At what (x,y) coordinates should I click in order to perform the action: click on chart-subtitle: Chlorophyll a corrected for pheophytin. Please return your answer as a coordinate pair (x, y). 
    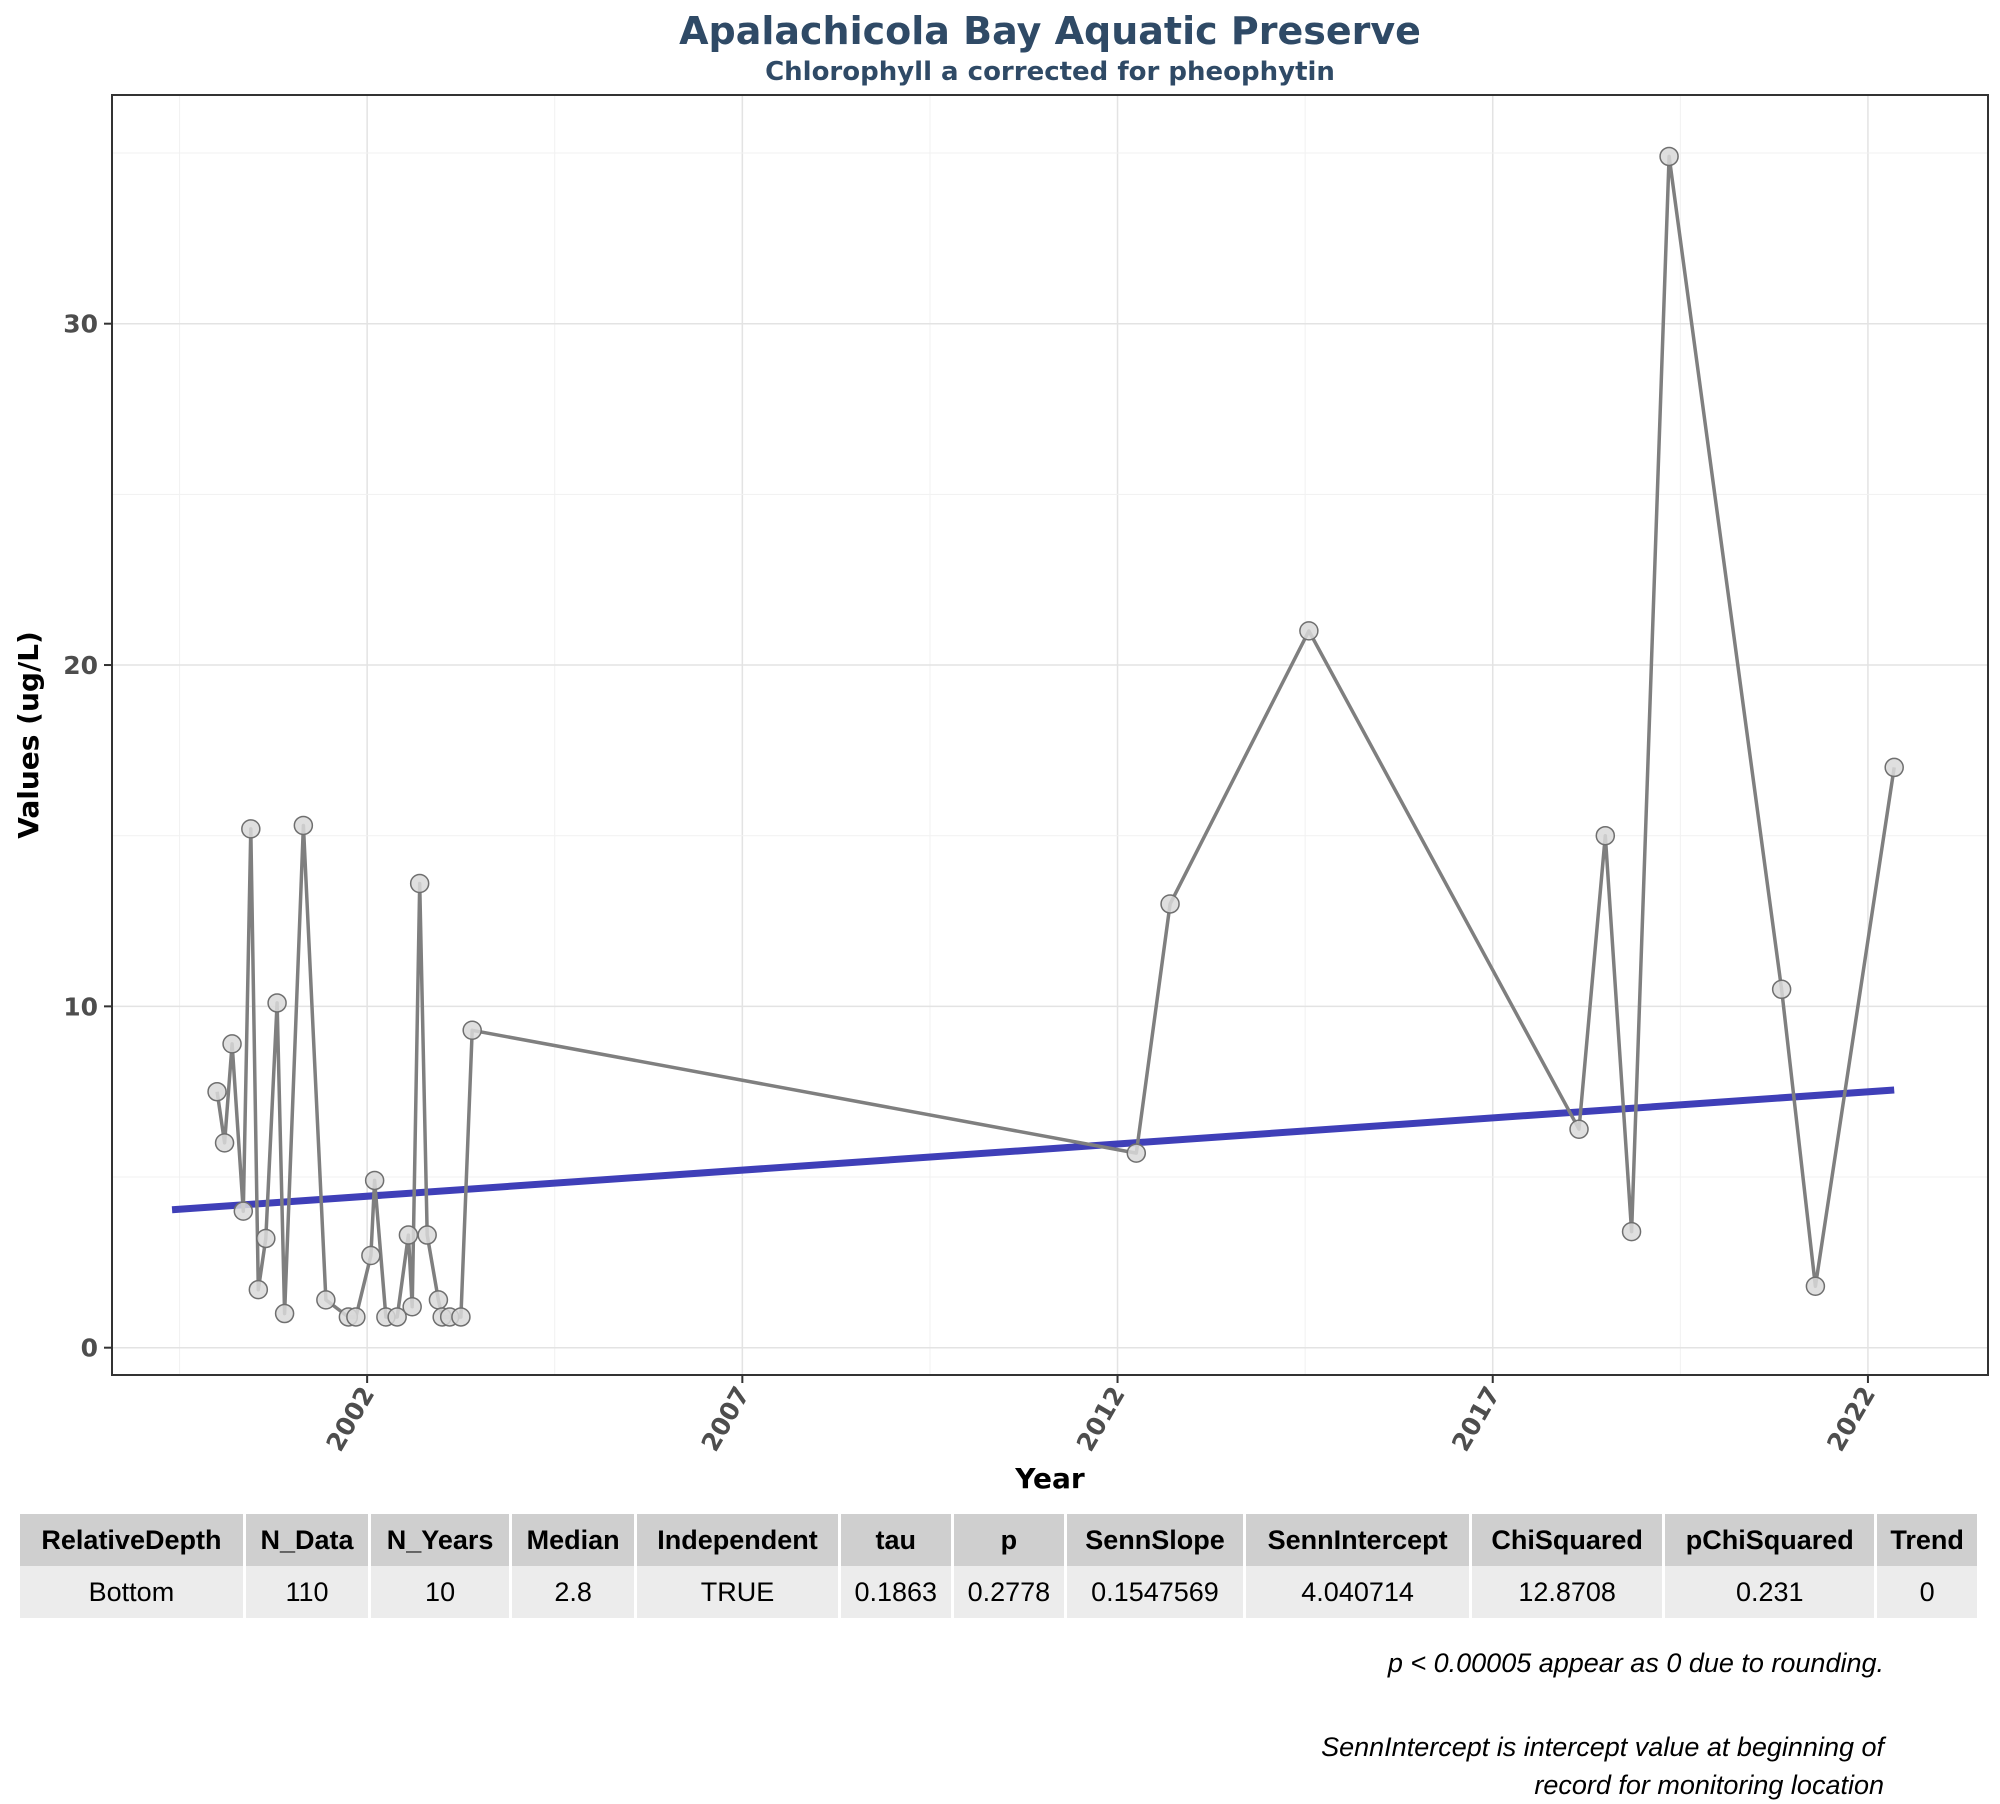
    Looking at the image, I should click on (1050, 72).